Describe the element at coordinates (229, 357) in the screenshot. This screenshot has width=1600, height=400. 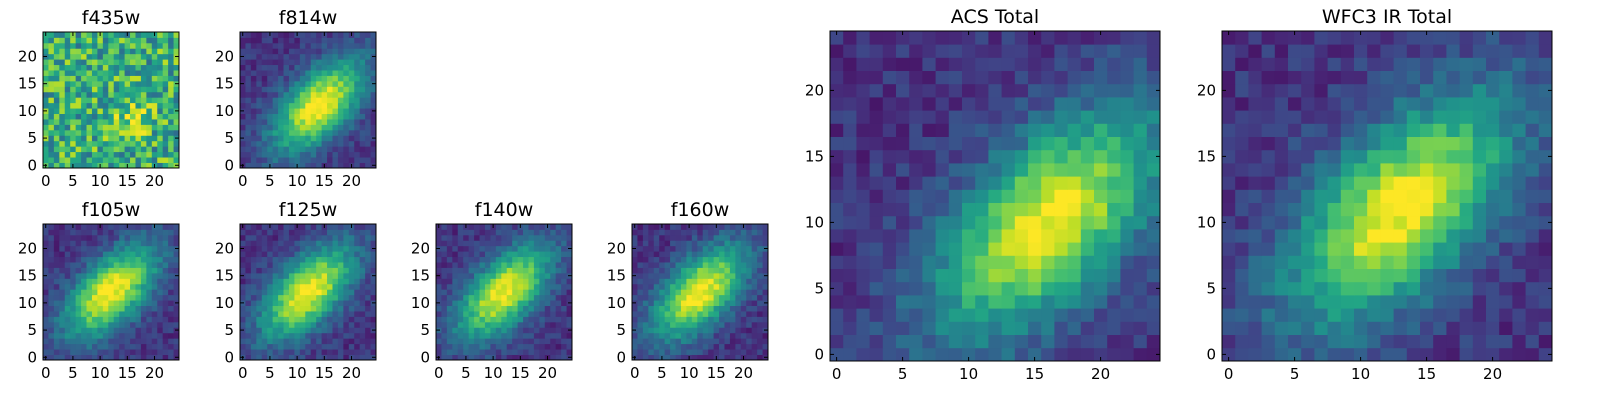
I see `y-tick-label: 0` at that location.